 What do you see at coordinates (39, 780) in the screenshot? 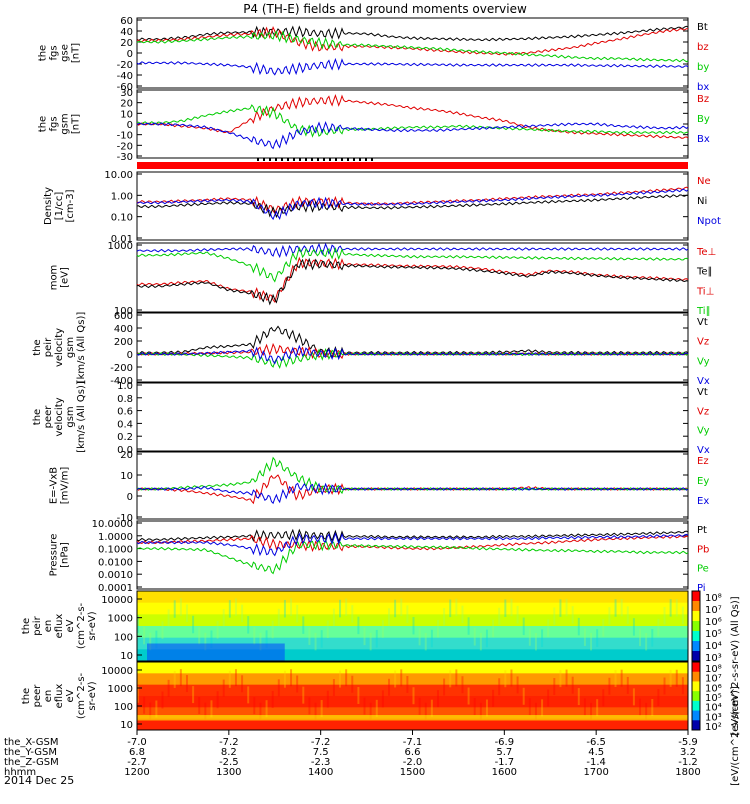
I see `date-label: 2014 Dec 25` at bounding box center [39, 780].